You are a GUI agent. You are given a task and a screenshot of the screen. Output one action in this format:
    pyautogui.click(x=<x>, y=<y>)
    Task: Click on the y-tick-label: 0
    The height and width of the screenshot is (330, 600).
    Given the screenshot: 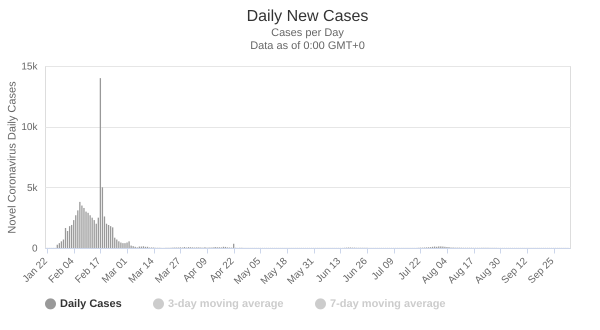 What is the action you would take?
    pyautogui.click(x=35, y=249)
    